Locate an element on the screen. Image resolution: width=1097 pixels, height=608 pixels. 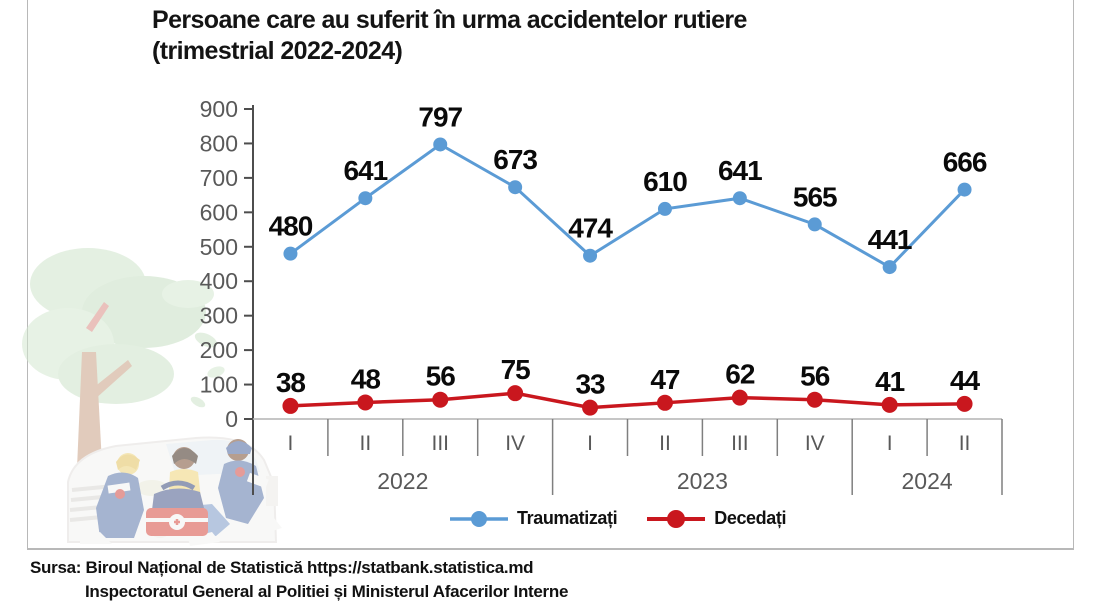
legend-label-traumatizati: Traumatizați is located at coordinates (567, 518).